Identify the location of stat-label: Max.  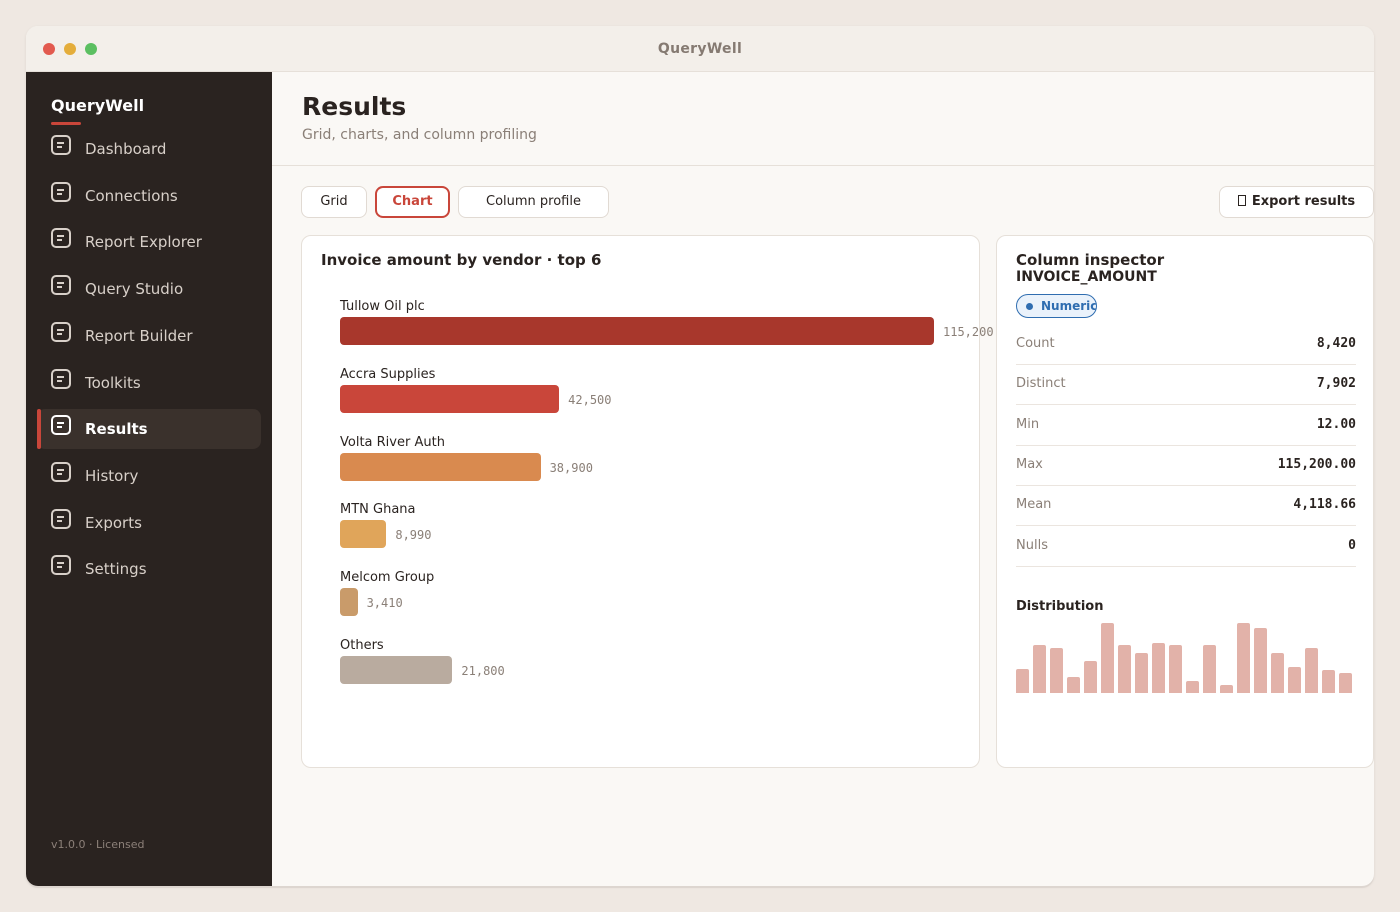
(1029, 464).